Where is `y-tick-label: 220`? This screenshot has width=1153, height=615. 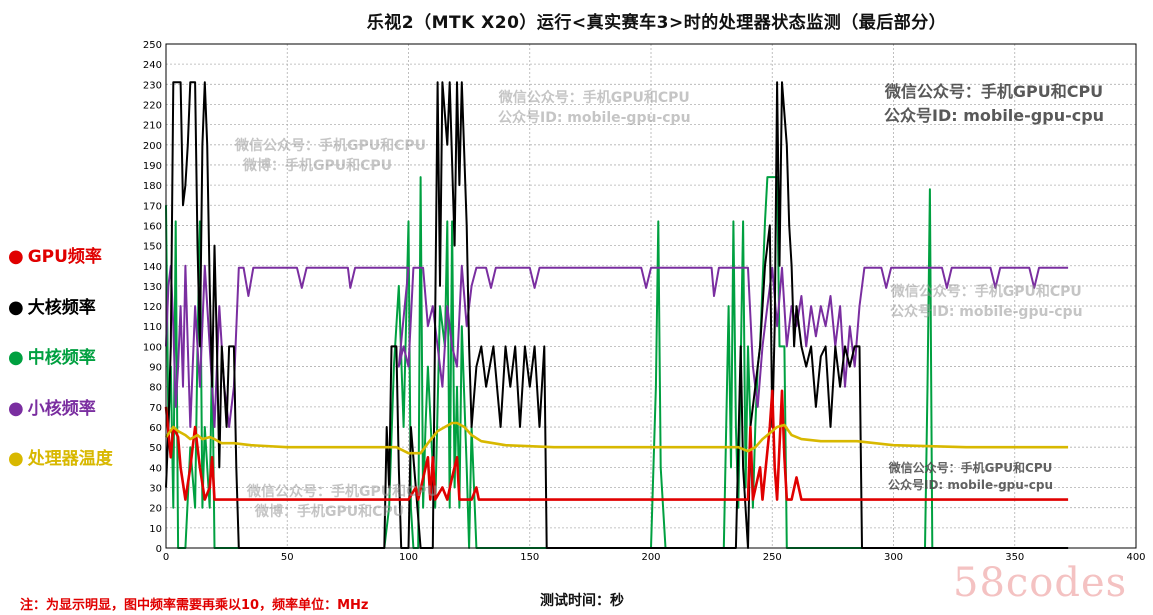
y-tick-label: 220 is located at coordinates (152, 105).